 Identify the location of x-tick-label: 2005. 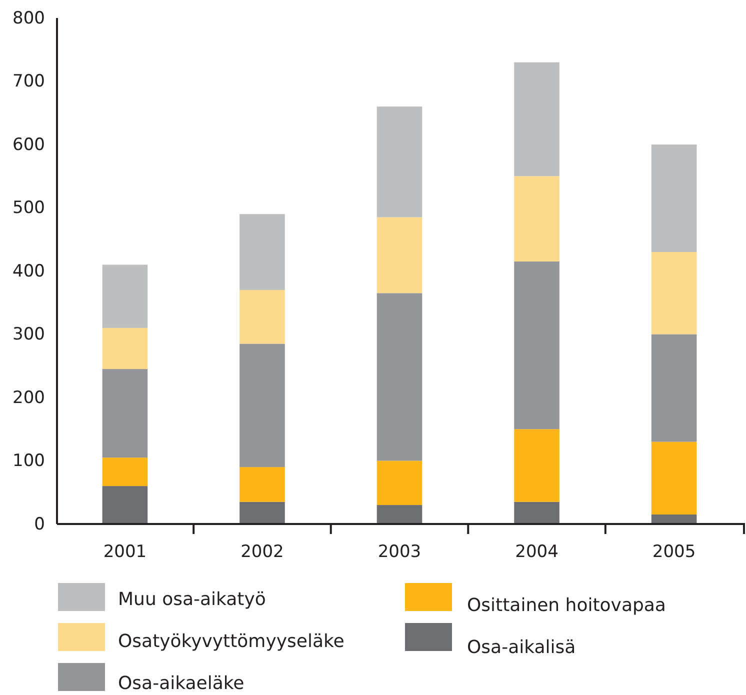
(674, 552).